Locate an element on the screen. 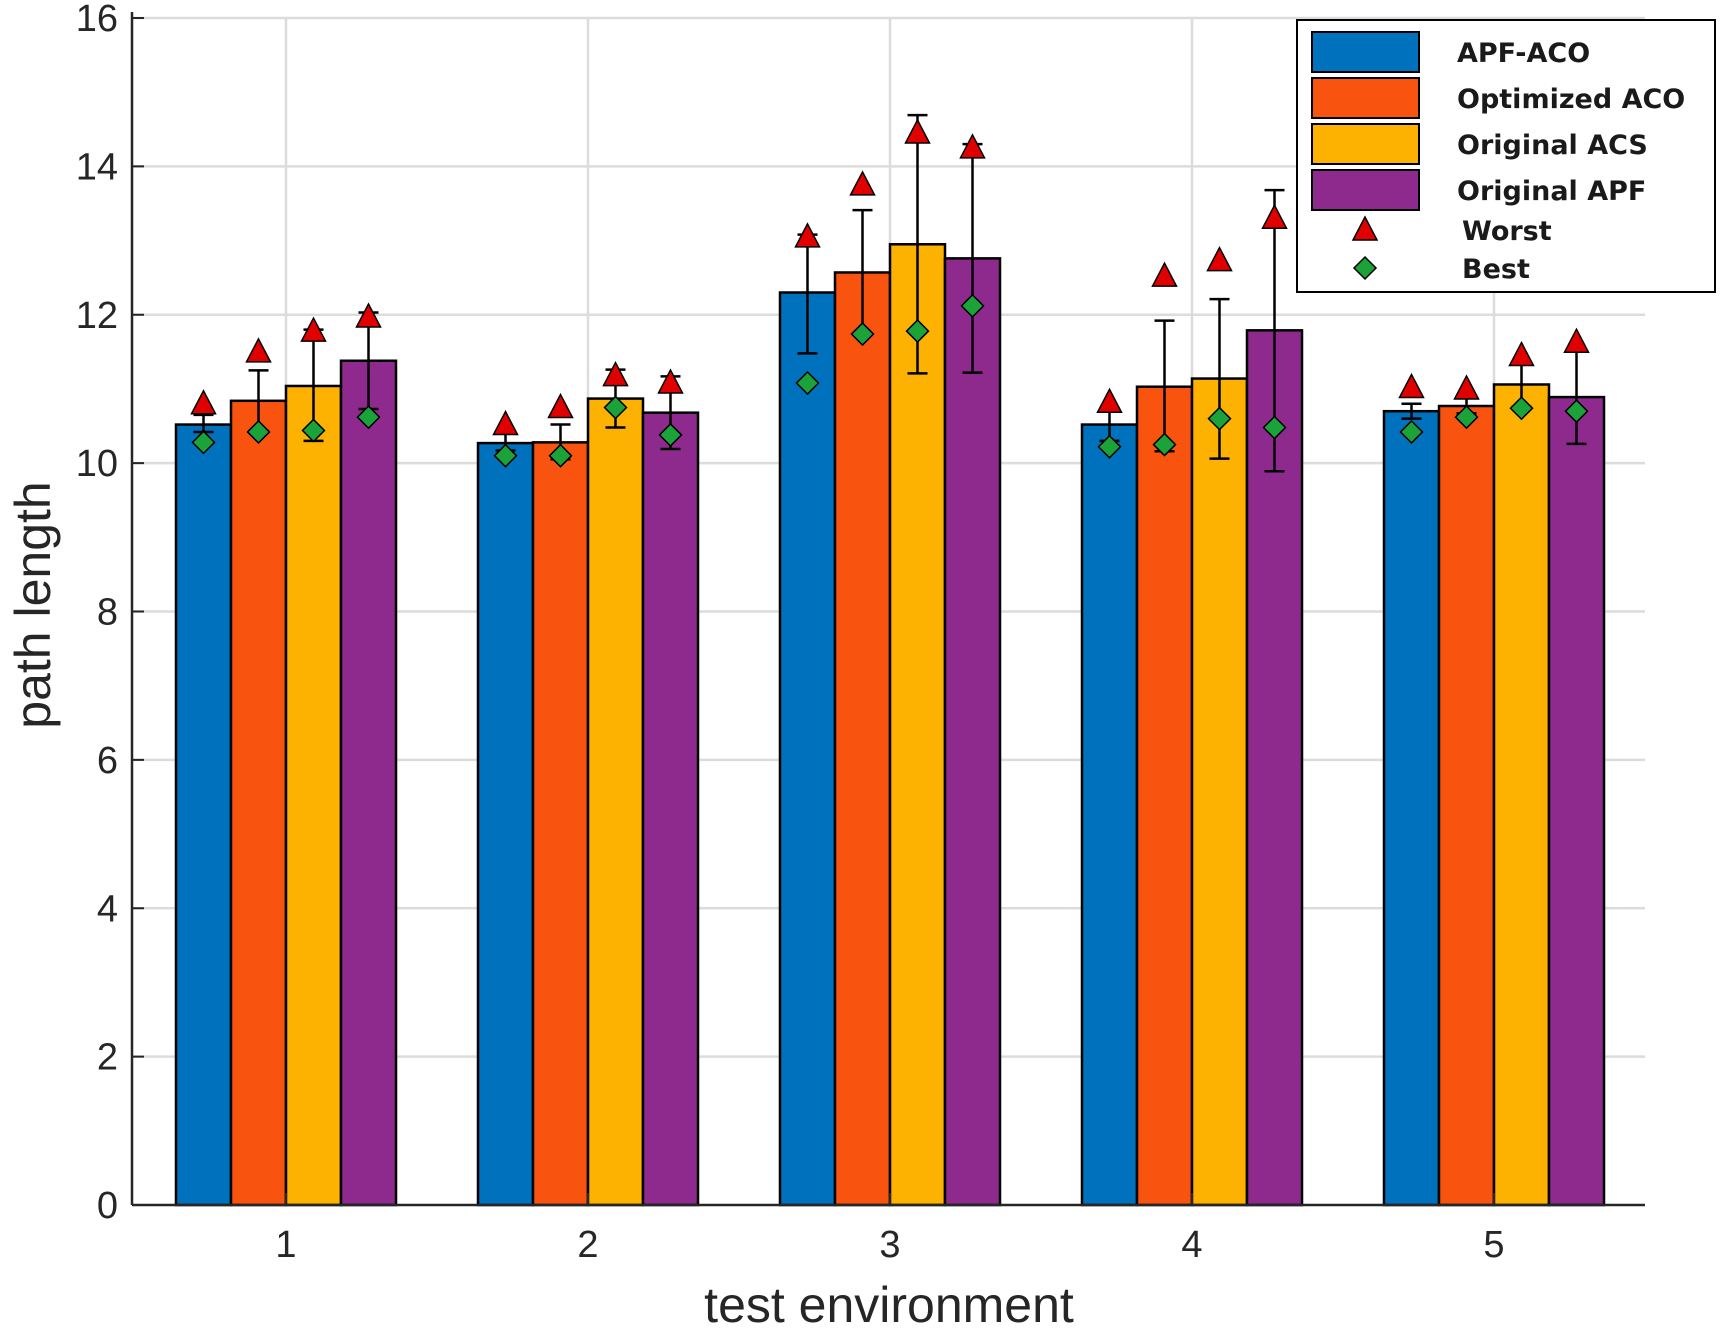 This screenshot has height=1330, width=1722. x-tick-label: 1 is located at coordinates (285, 1245).